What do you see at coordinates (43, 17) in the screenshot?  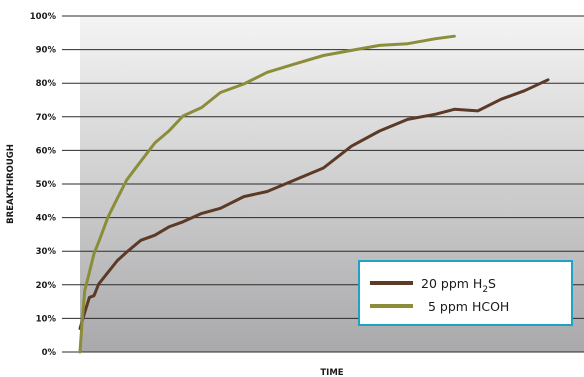 I see `y-tick-label: 100%` at bounding box center [43, 17].